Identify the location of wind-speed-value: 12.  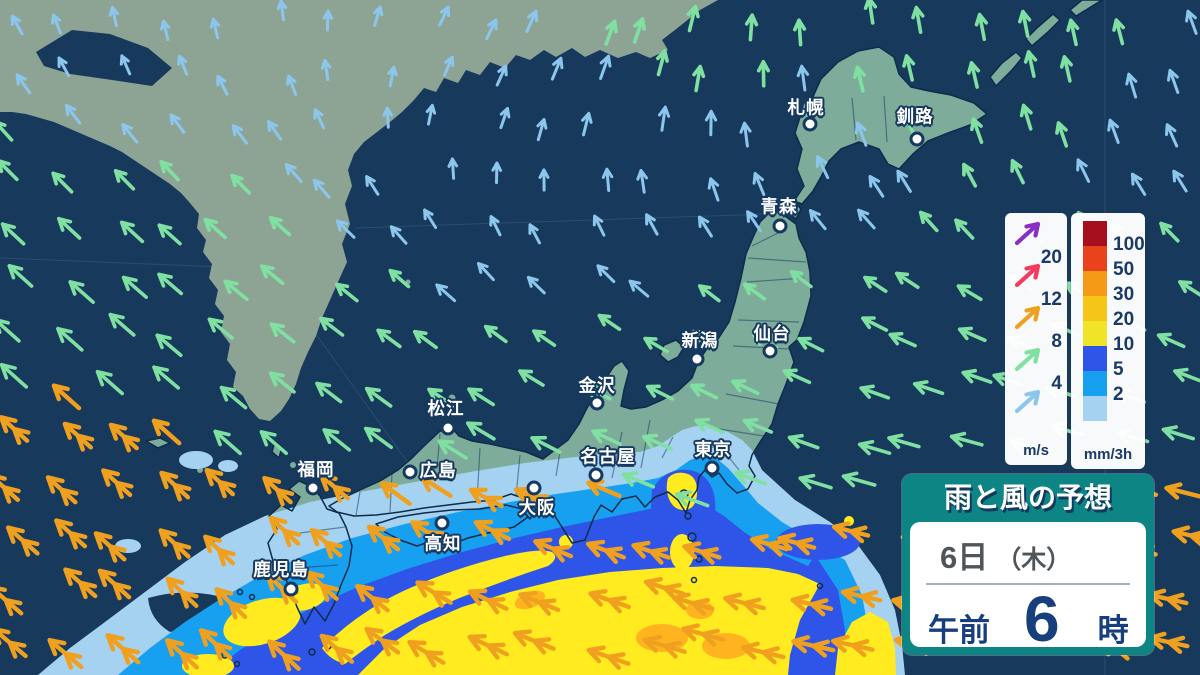
(1051, 299).